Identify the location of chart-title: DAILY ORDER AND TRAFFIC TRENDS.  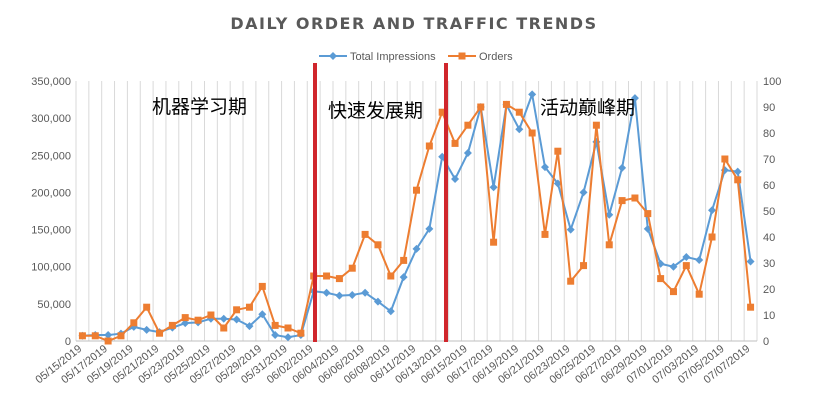
(413, 23).